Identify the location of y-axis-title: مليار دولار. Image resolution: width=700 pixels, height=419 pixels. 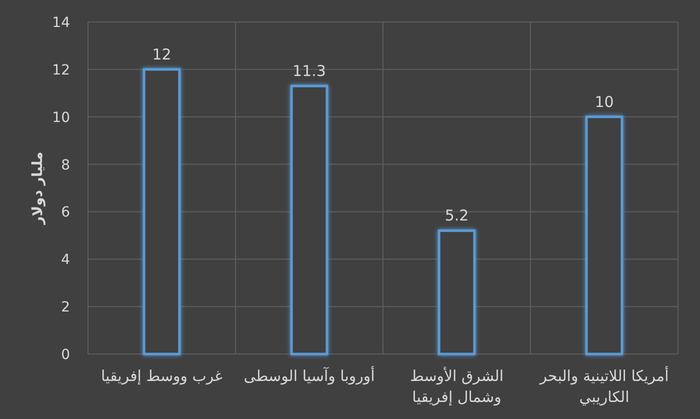
(38, 189).